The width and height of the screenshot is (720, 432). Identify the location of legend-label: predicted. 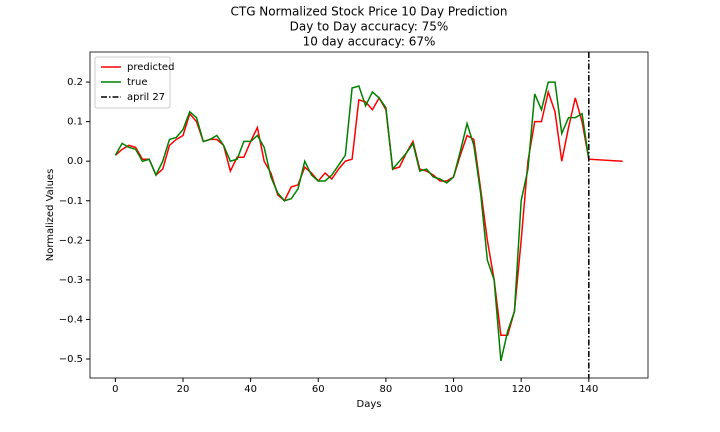
(150, 67).